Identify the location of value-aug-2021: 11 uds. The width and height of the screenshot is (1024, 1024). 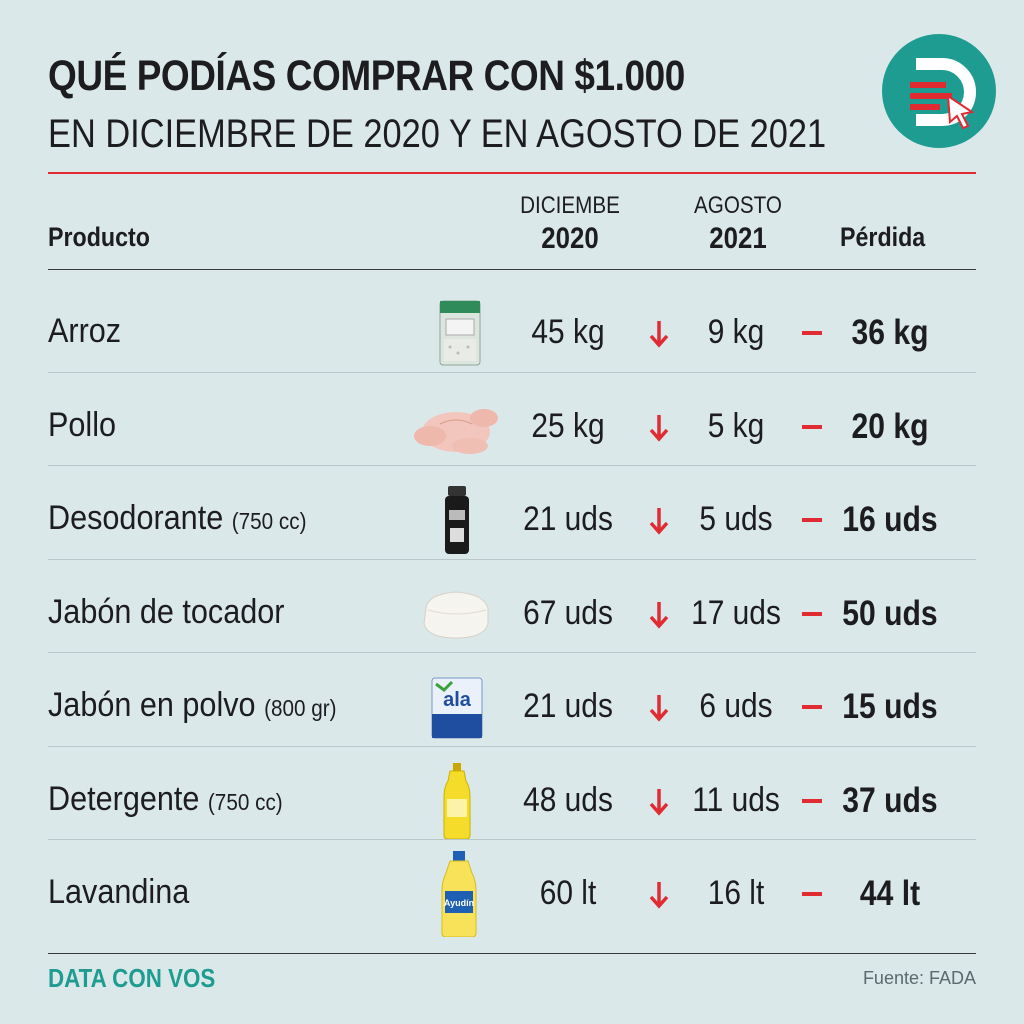
(736, 799).